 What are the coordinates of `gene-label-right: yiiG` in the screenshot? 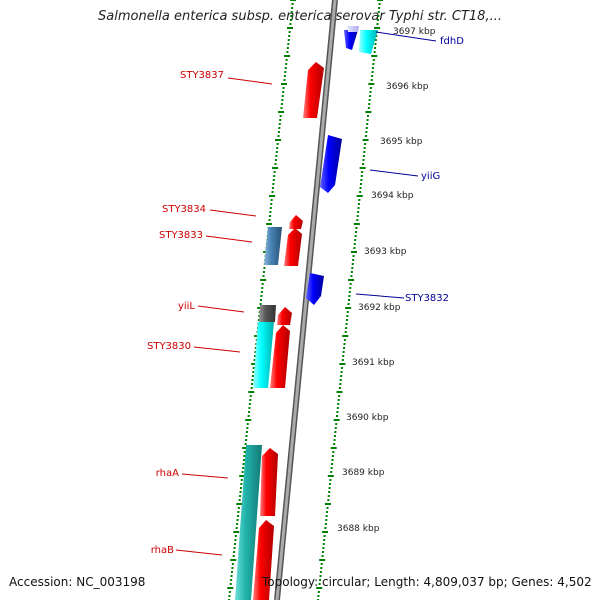 It's located at (430, 176).